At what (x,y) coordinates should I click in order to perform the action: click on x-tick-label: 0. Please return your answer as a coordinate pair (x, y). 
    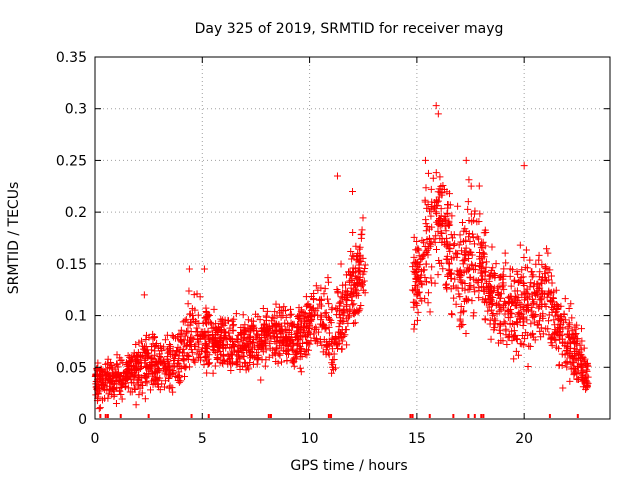
    Looking at the image, I should click on (95, 439).